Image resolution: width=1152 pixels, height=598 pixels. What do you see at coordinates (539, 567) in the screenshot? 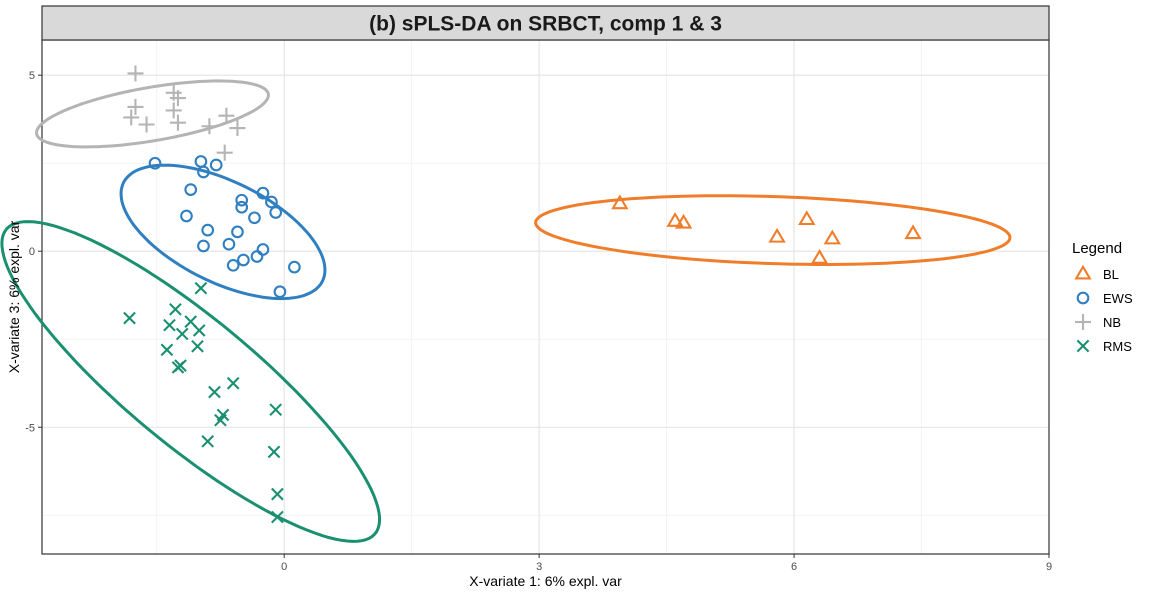
I see `x-tick-label: 3` at bounding box center [539, 567].